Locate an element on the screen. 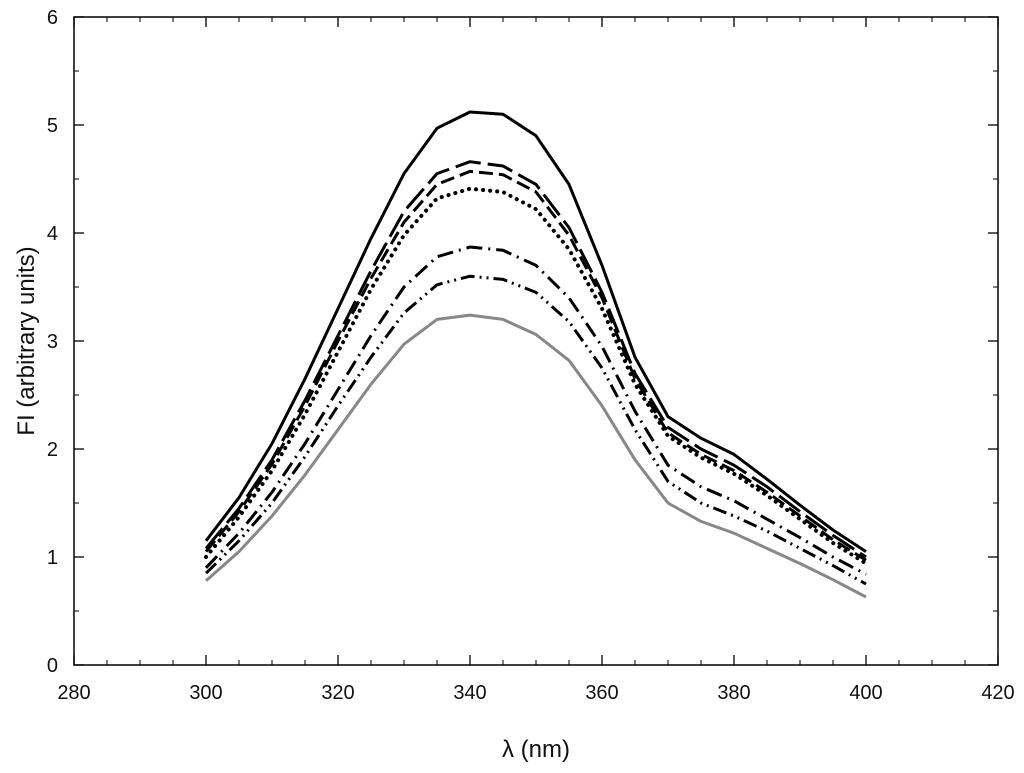 This screenshot has height=773, width=1024. y-tick-label: 6 is located at coordinates (52, 18).